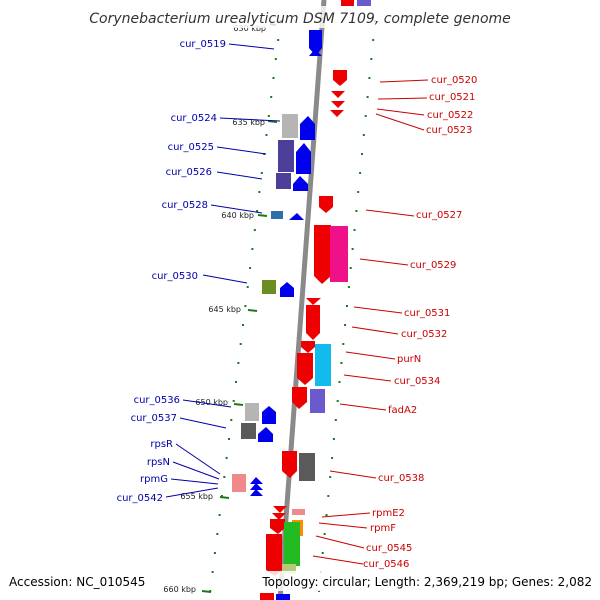 The height and width of the screenshot is (600, 600). What do you see at coordinates (433, 265) in the screenshot?
I see `gene-label-cur_0529: cur_0529` at bounding box center [433, 265].